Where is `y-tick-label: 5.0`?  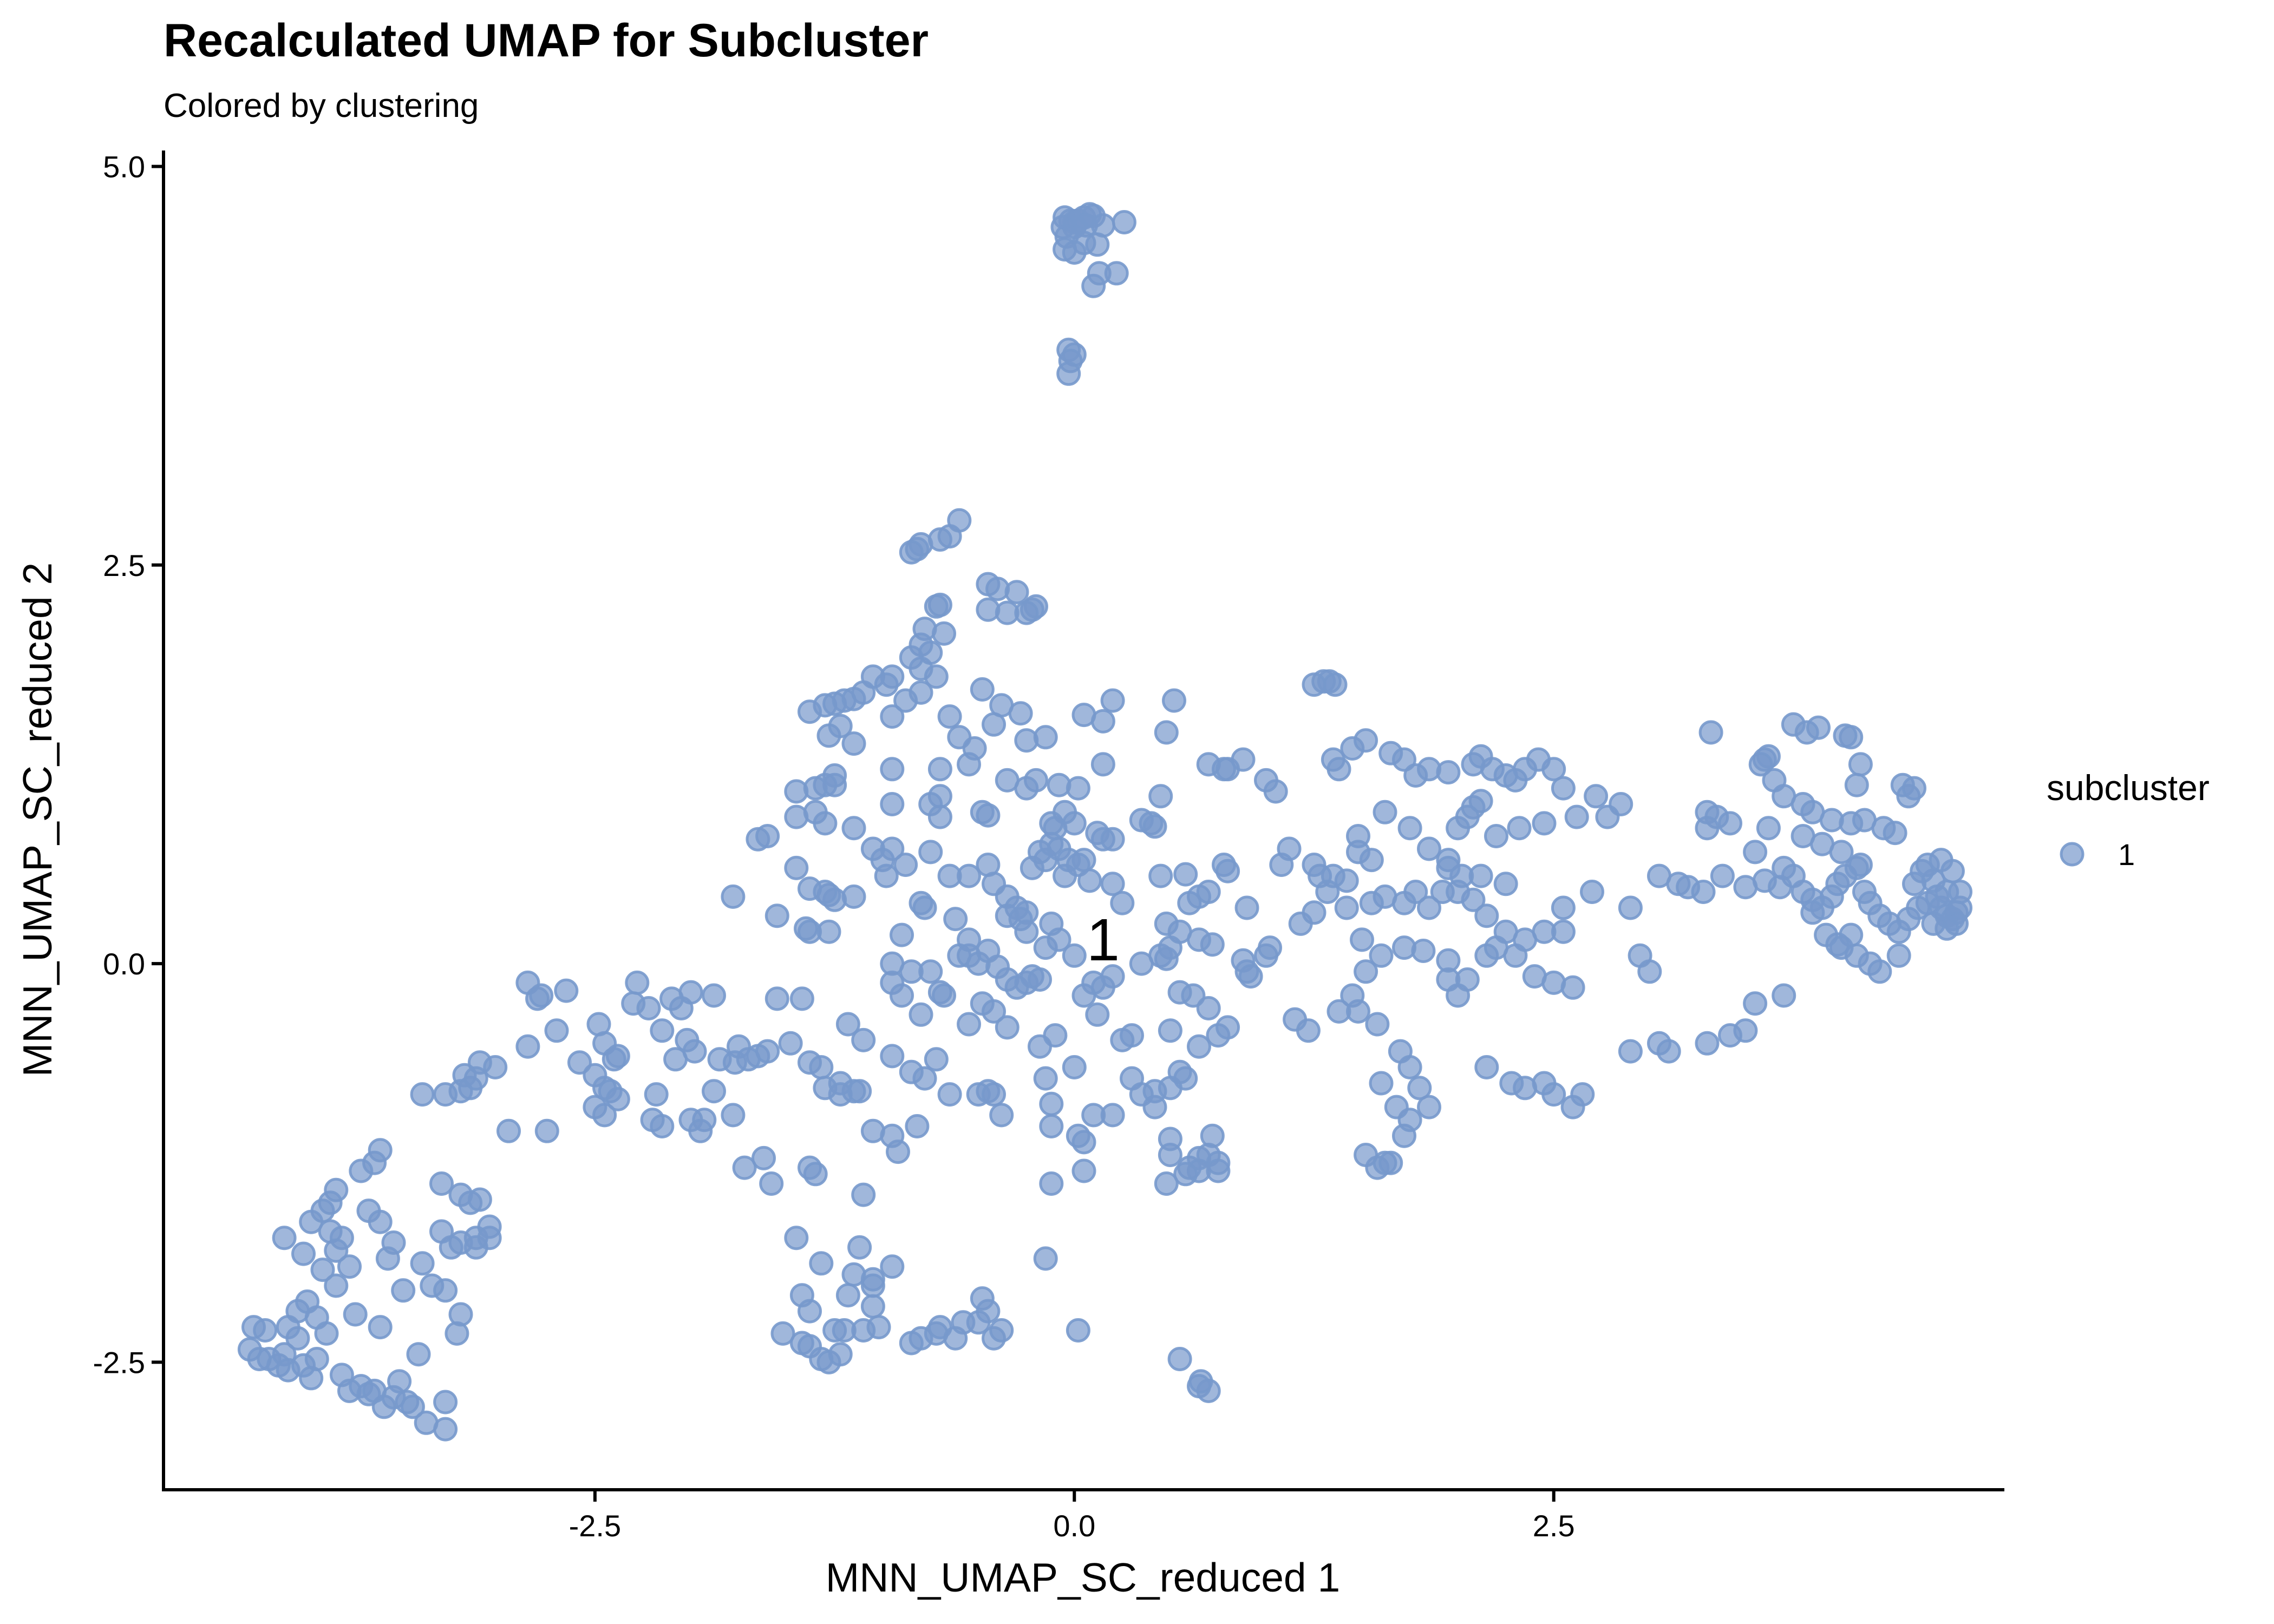
y-tick-label: 5.0 is located at coordinates (124, 166).